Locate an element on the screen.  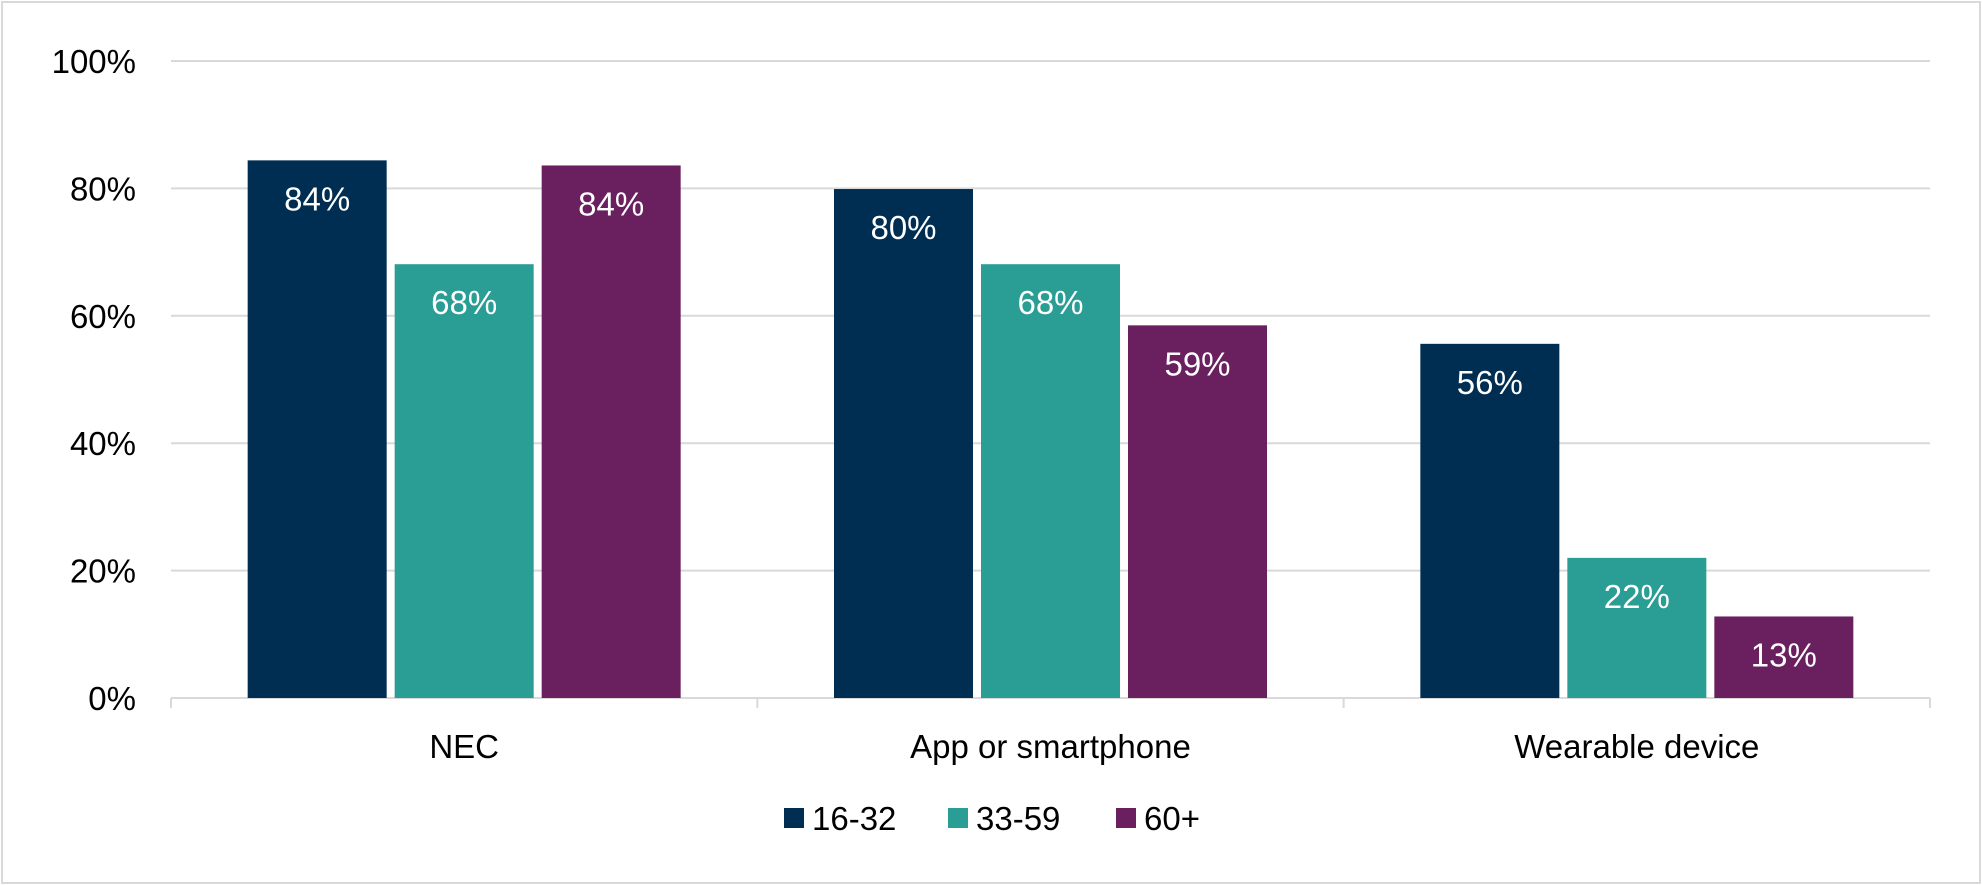
bar-60+-2 is located at coordinates (1784, 657).